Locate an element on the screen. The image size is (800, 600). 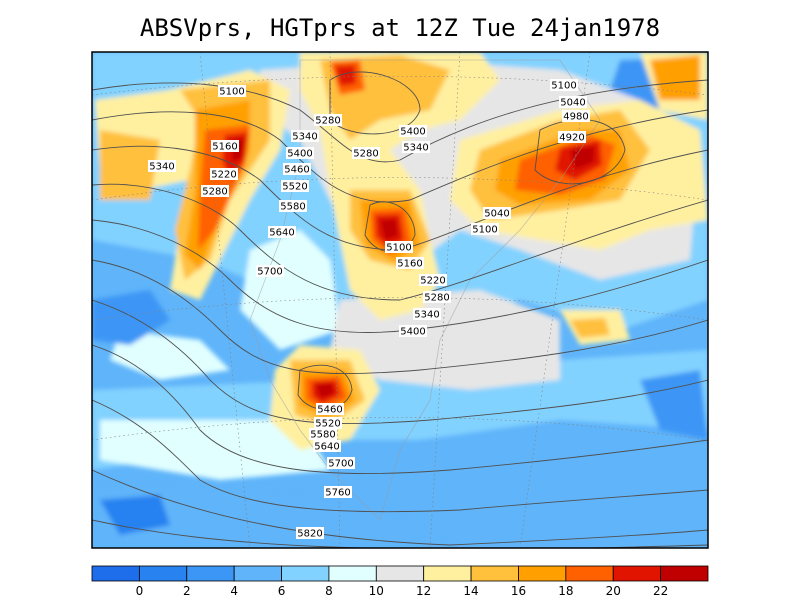
colorbar-tick-label: 2 is located at coordinates (187, 591).